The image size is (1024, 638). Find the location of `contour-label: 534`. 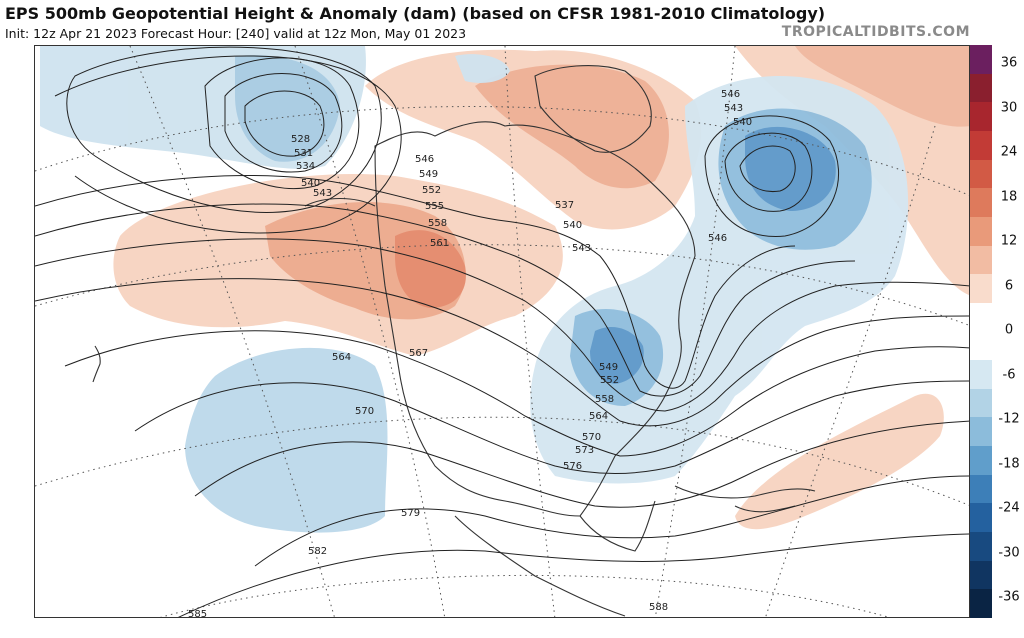

contour-label: 534 is located at coordinates (305, 166).